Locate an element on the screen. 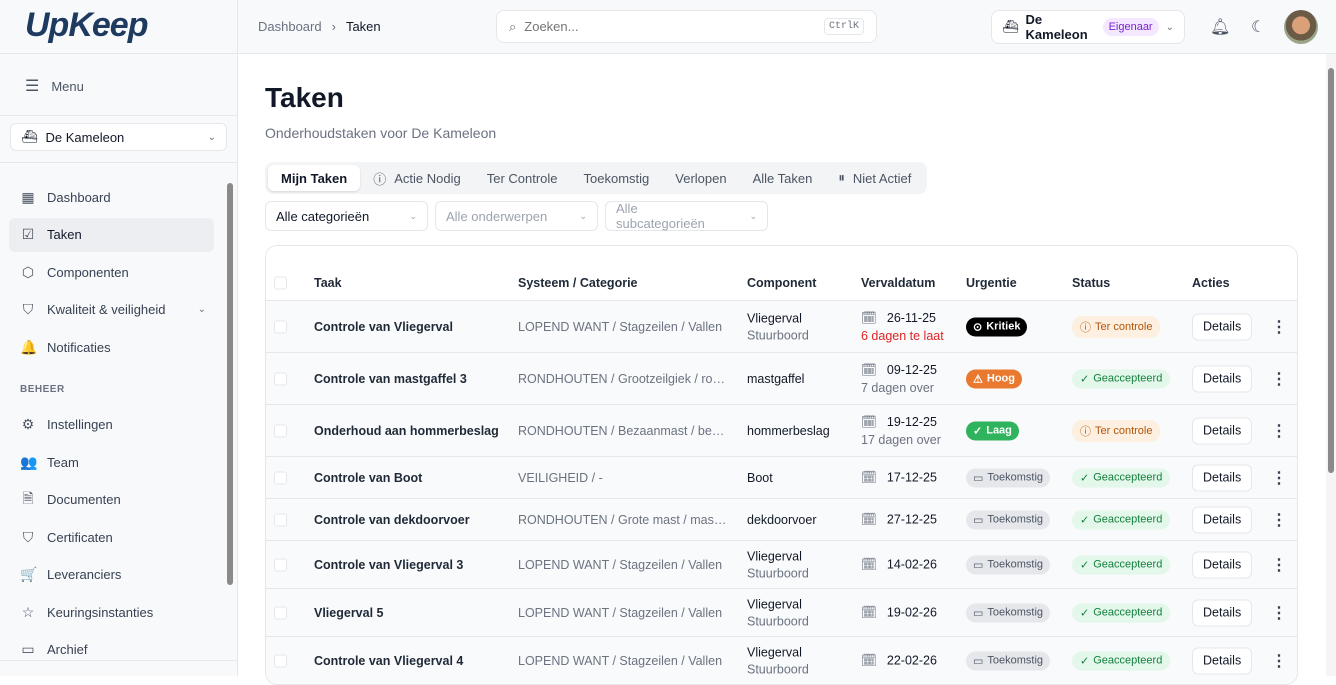 The width and height of the screenshot is (1336, 685). component: Boot is located at coordinates (760, 477).